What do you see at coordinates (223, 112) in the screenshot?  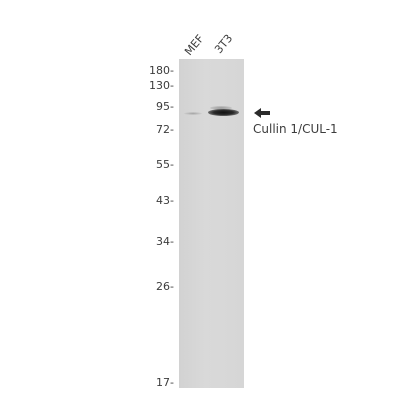 I see `band-3t3` at bounding box center [223, 112].